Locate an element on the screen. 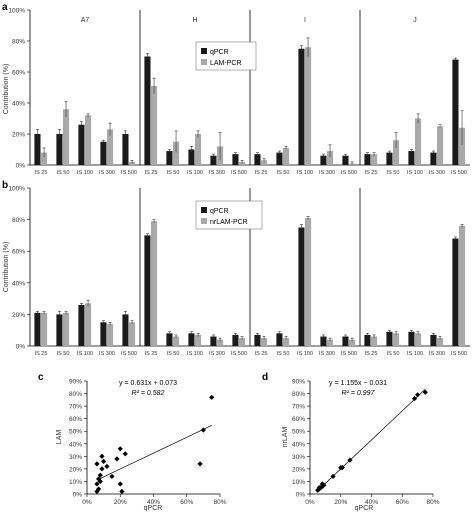 This screenshot has width=474, height=512. panel-c-axes is located at coordinates (153, 438).